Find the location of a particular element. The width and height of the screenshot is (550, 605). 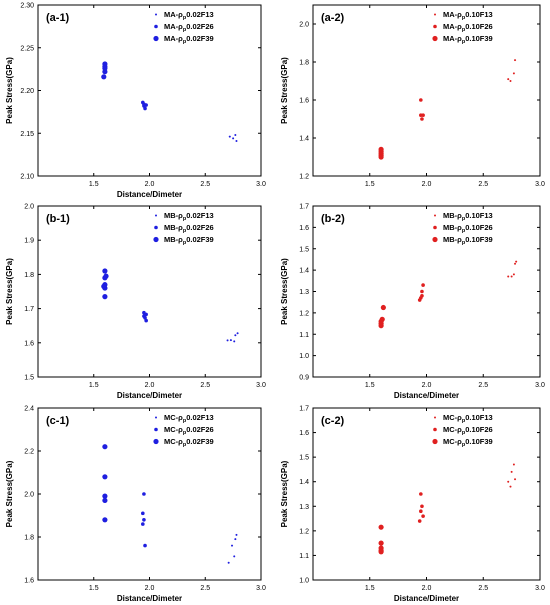

y-tick-label: 1.7 is located at coordinates (304, 207).